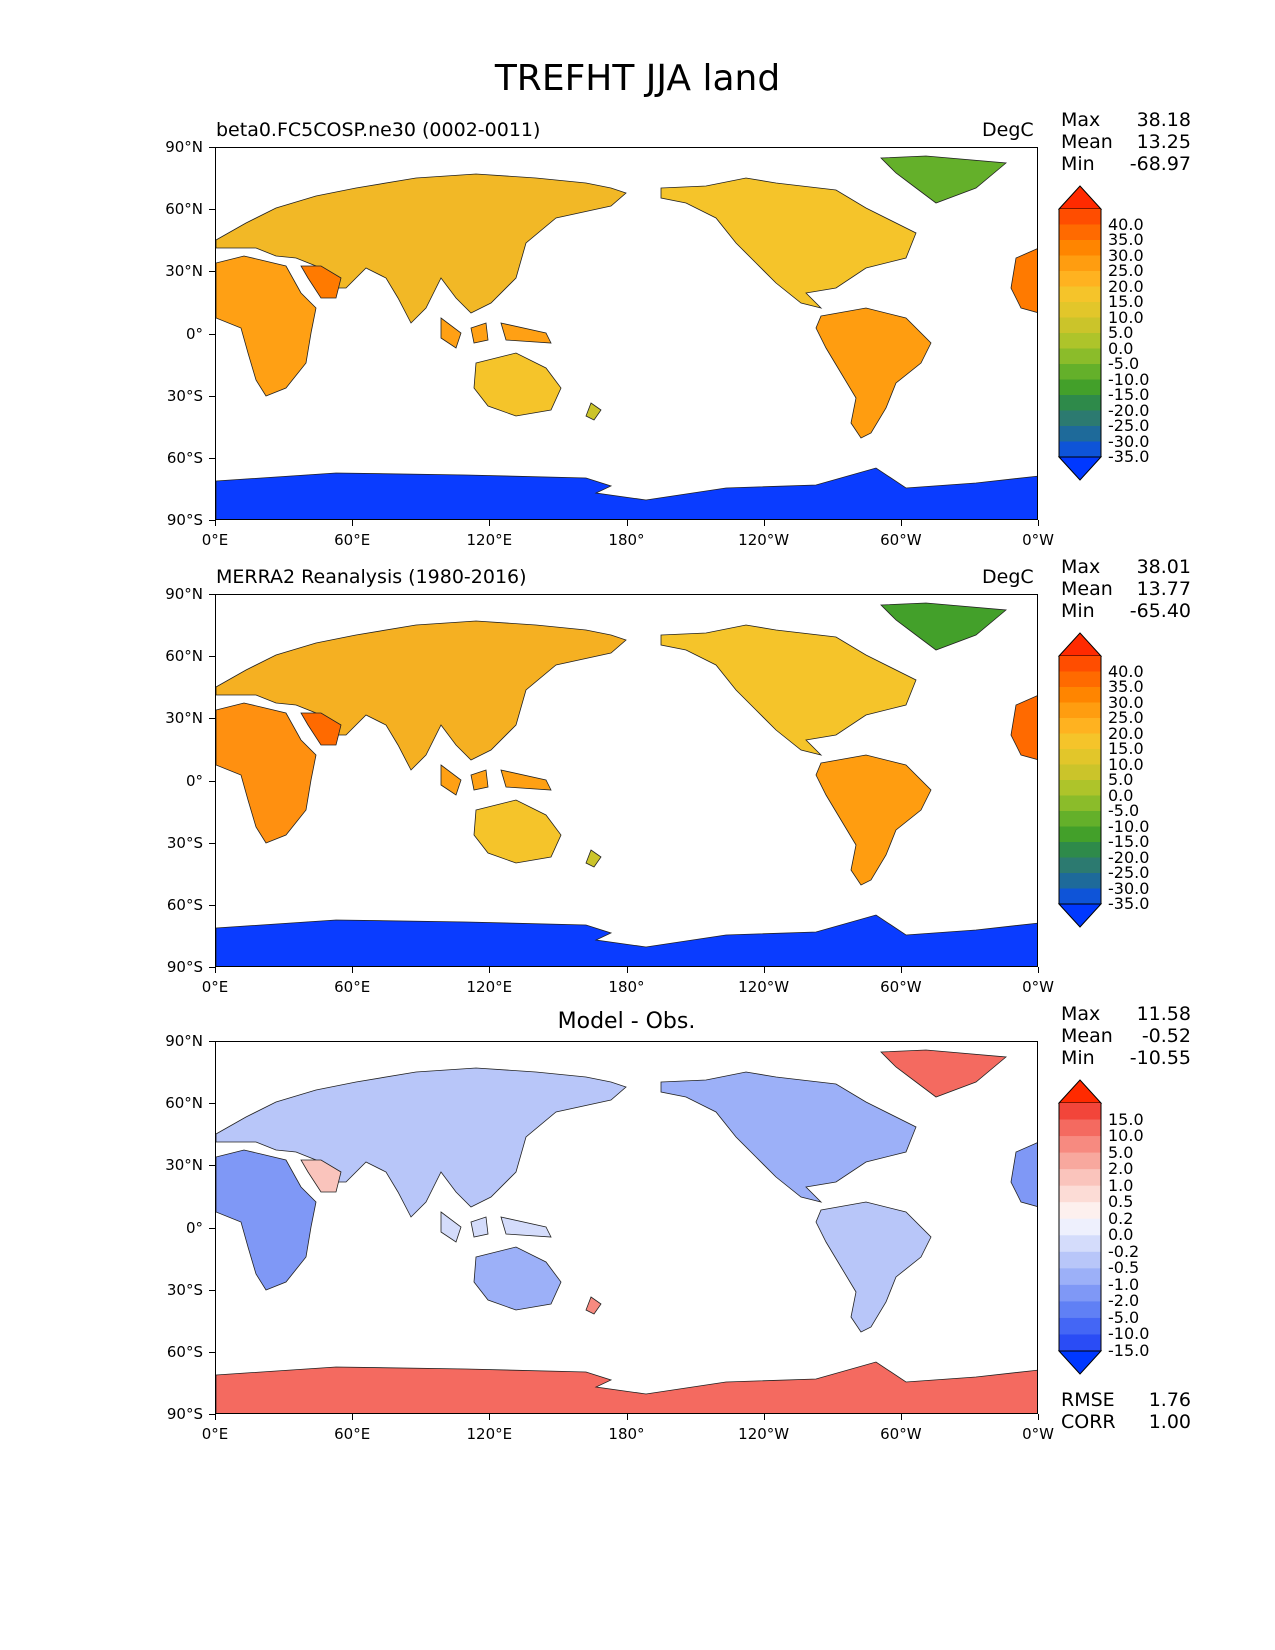  Describe the element at coordinates (1126, 1136) in the screenshot. I see `colorbar-tick-label: 10.0` at that location.